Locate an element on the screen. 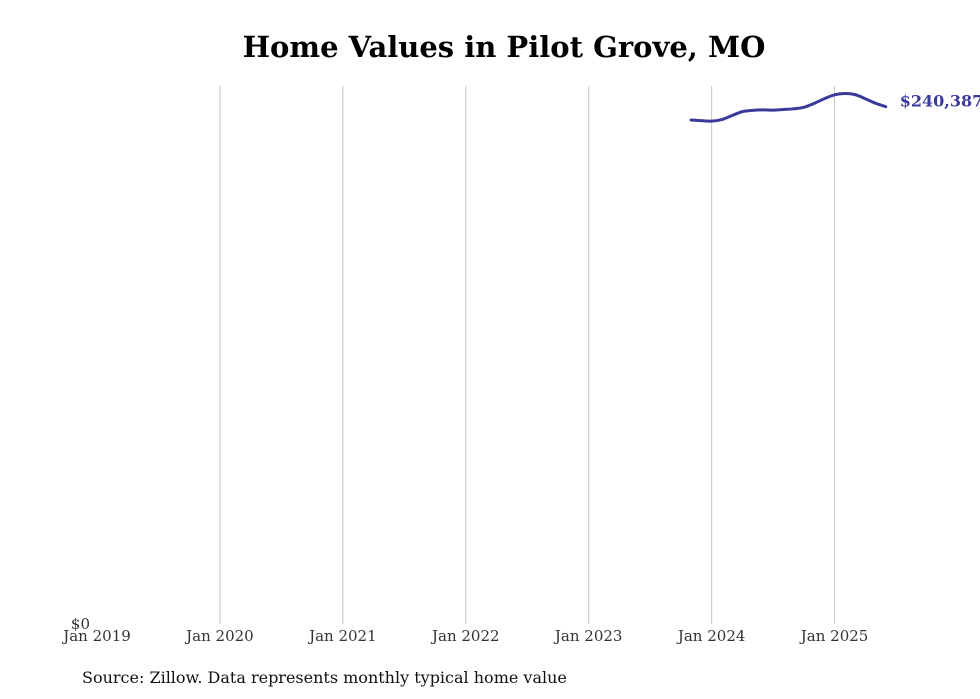 This screenshot has height=699, width=980. y-tick-label: $0 is located at coordinates (80, 624).